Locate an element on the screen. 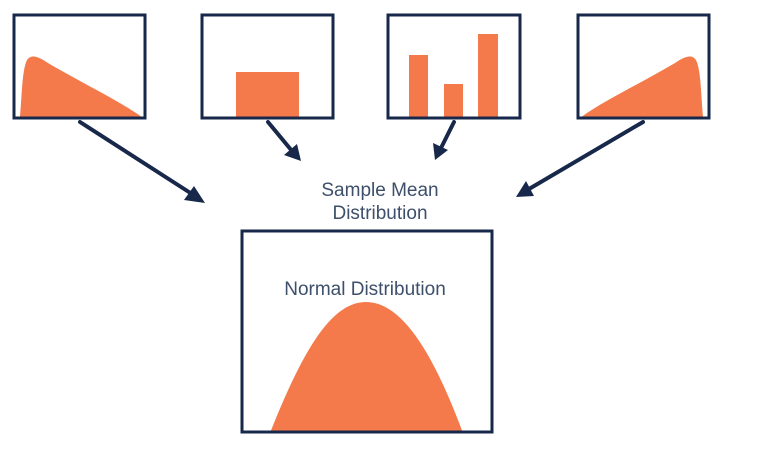 This screenshot has width=758, height=465. uniform-distribution-icon is located at coordinates (267, 94).